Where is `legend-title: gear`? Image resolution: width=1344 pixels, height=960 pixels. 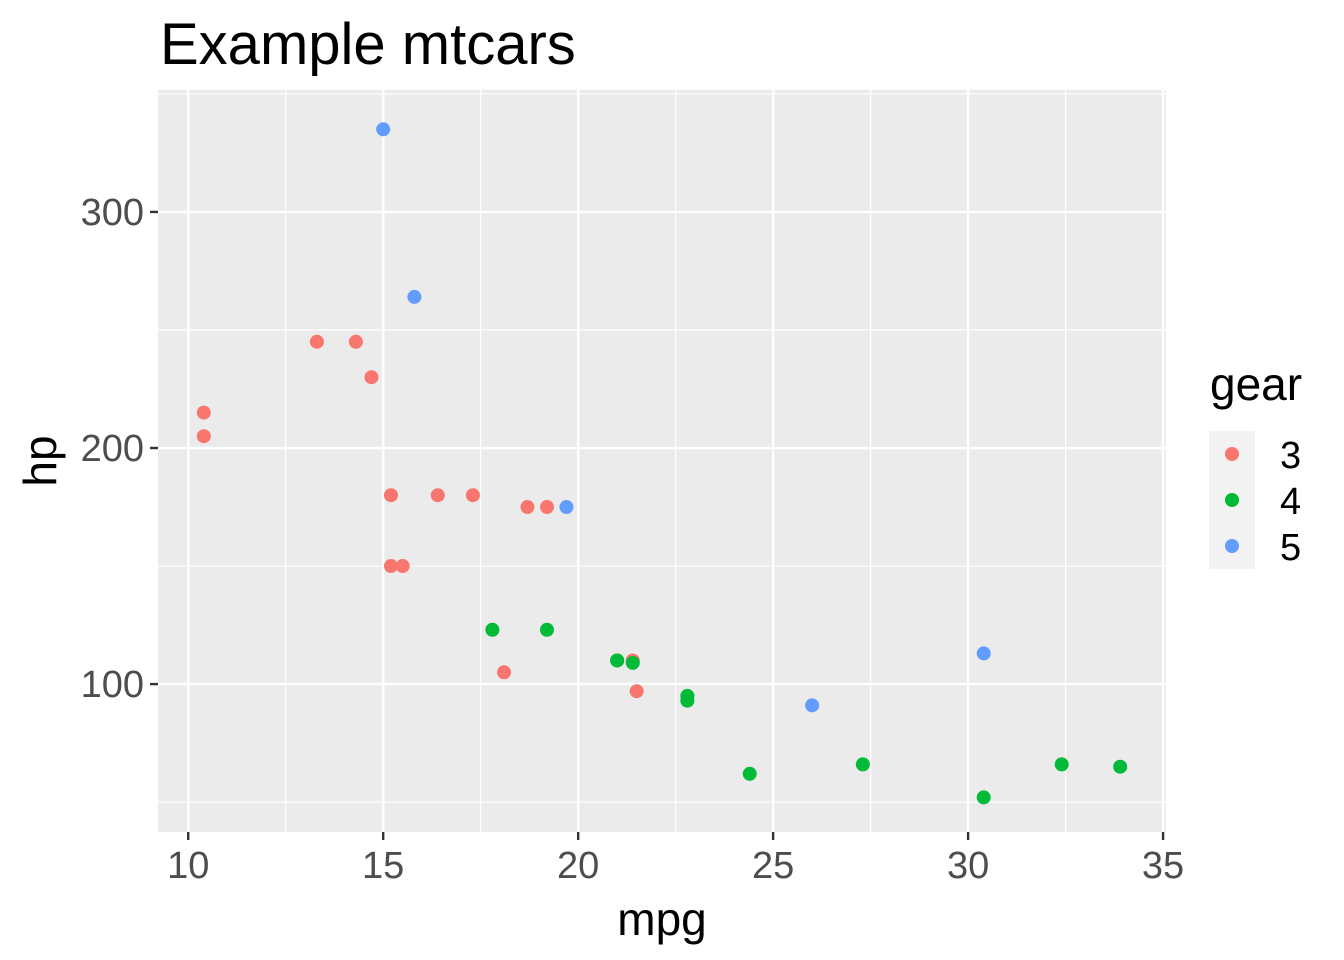
legend-title: gear is located at coordinates (1256, 384).